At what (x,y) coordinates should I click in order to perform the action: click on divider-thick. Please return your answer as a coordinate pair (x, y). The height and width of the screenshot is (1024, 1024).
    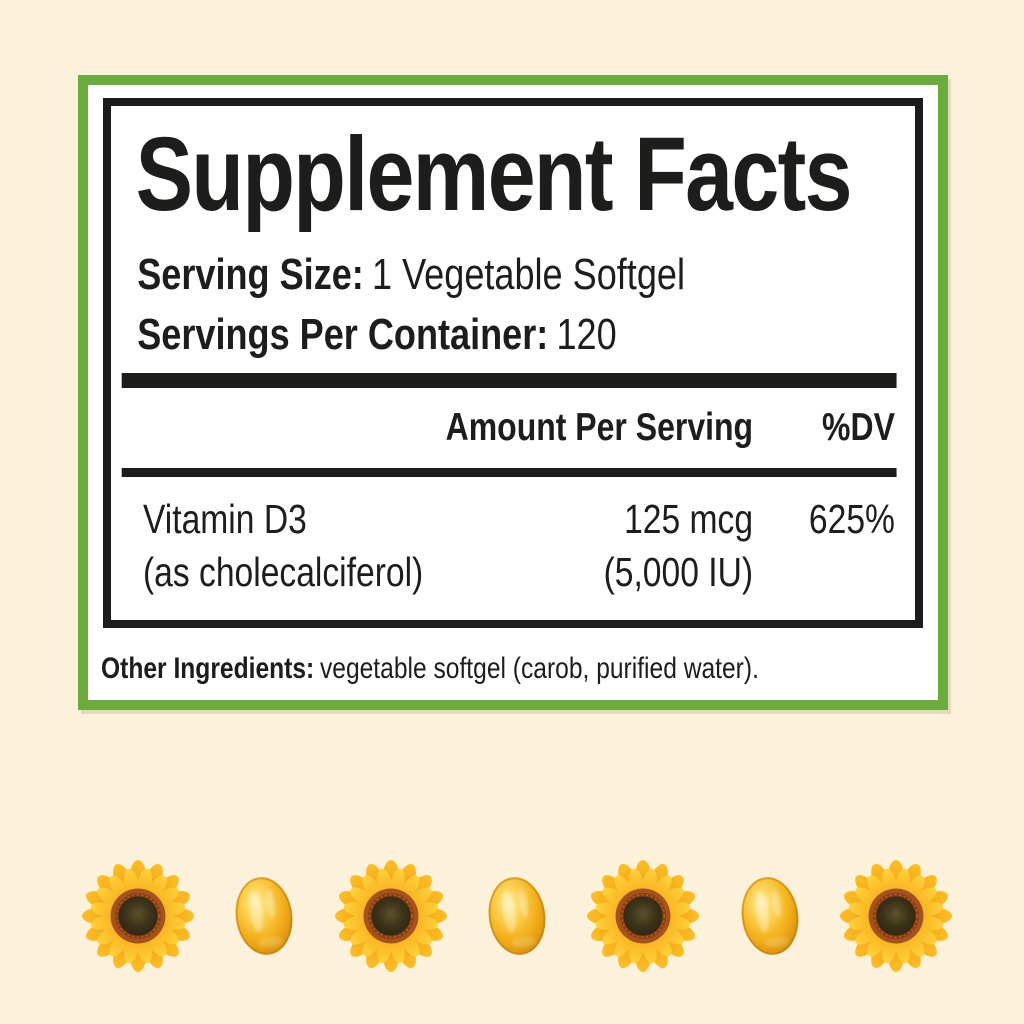
    Looking at the image, I should click on (509, 380).